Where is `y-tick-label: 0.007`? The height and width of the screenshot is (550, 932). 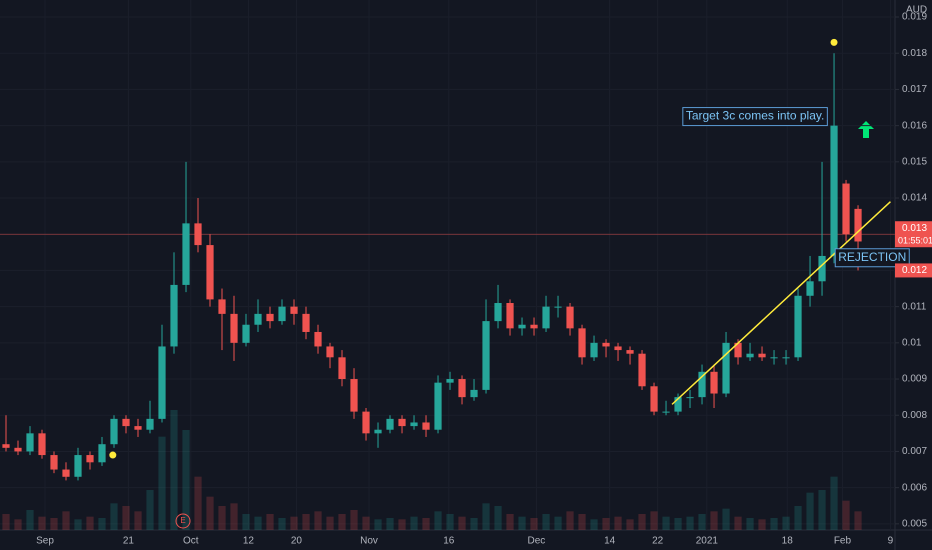
y-tick-label: 0.007 is located at coordinates (914, 451).